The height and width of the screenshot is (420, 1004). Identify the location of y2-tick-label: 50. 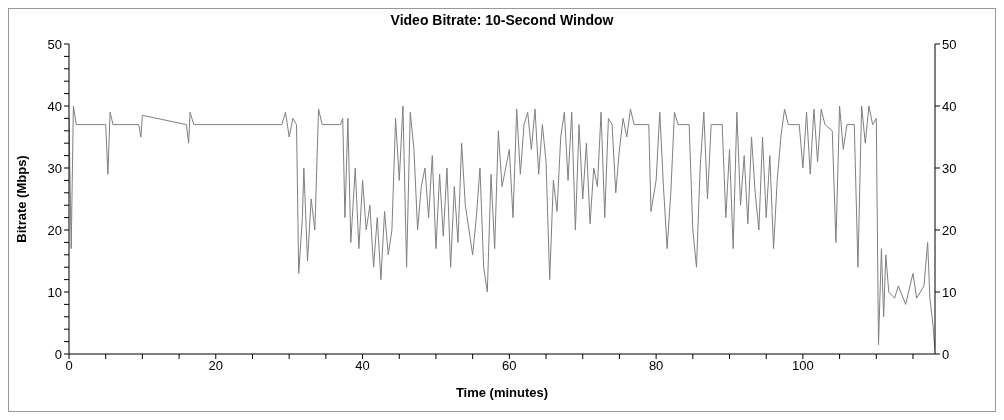
(949, 44).